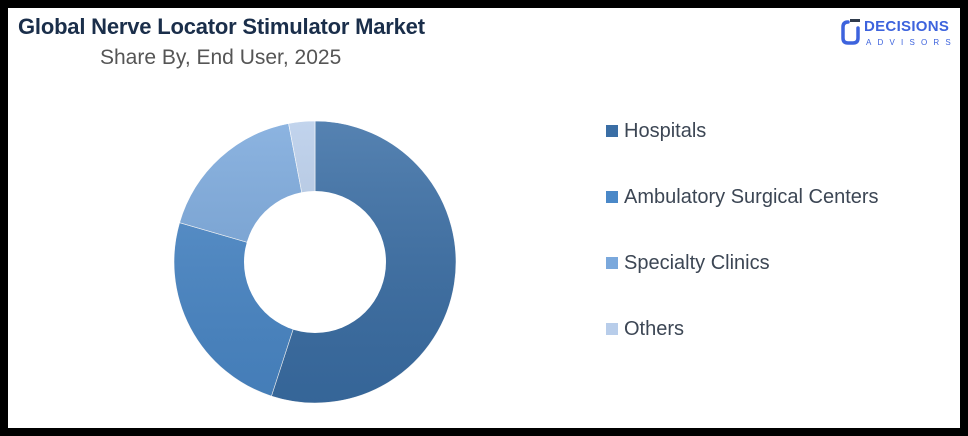  Describe the element at coordinates (850, 32) in the screenshot. I see `logo-mark-icon` at that location.